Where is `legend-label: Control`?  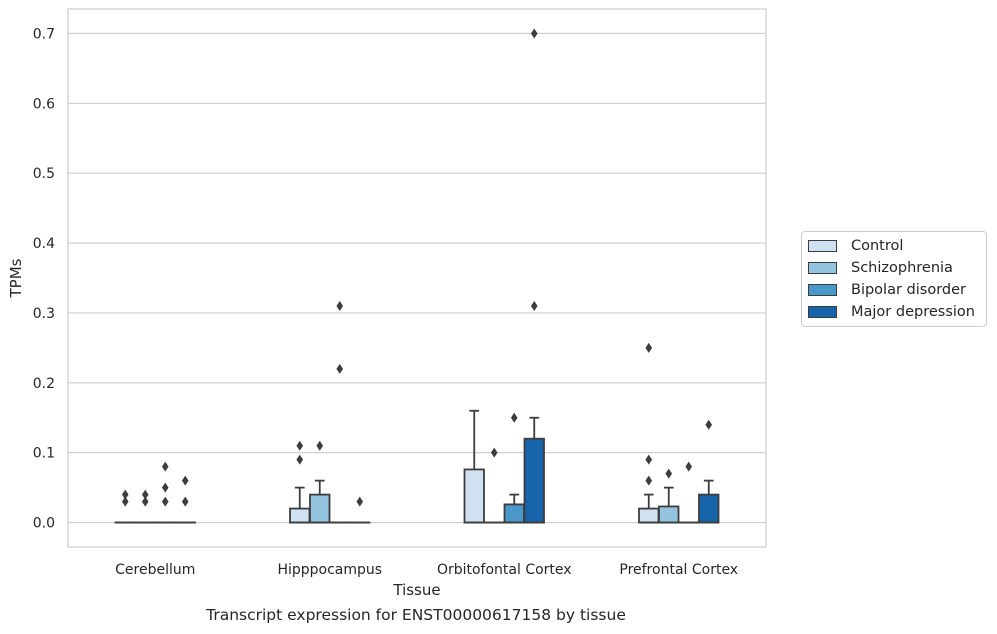
legend-label: Control is located at coordinates (877, 246).